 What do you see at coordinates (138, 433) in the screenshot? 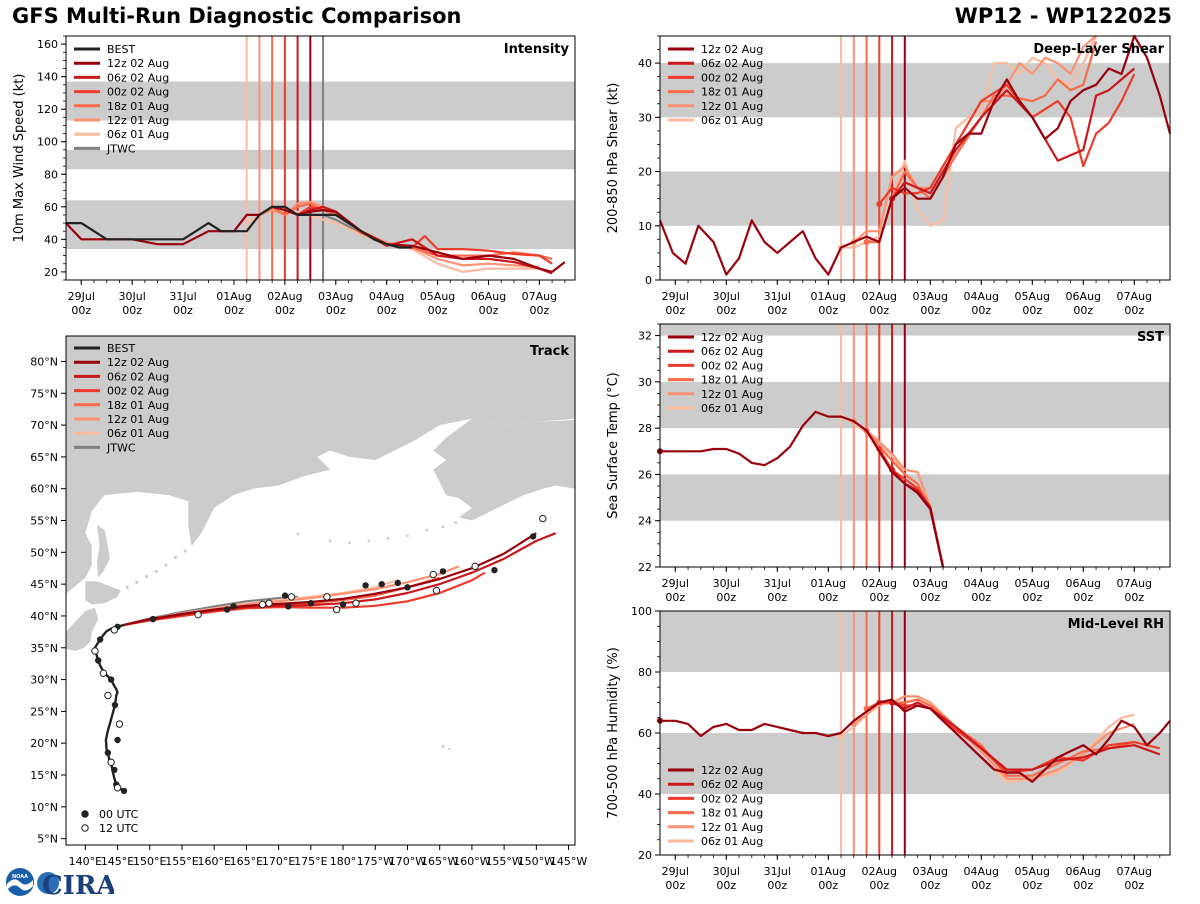
I see `legend-label-06z-01-aug: 06z 01 Aug` at bounding box center [138, 433].